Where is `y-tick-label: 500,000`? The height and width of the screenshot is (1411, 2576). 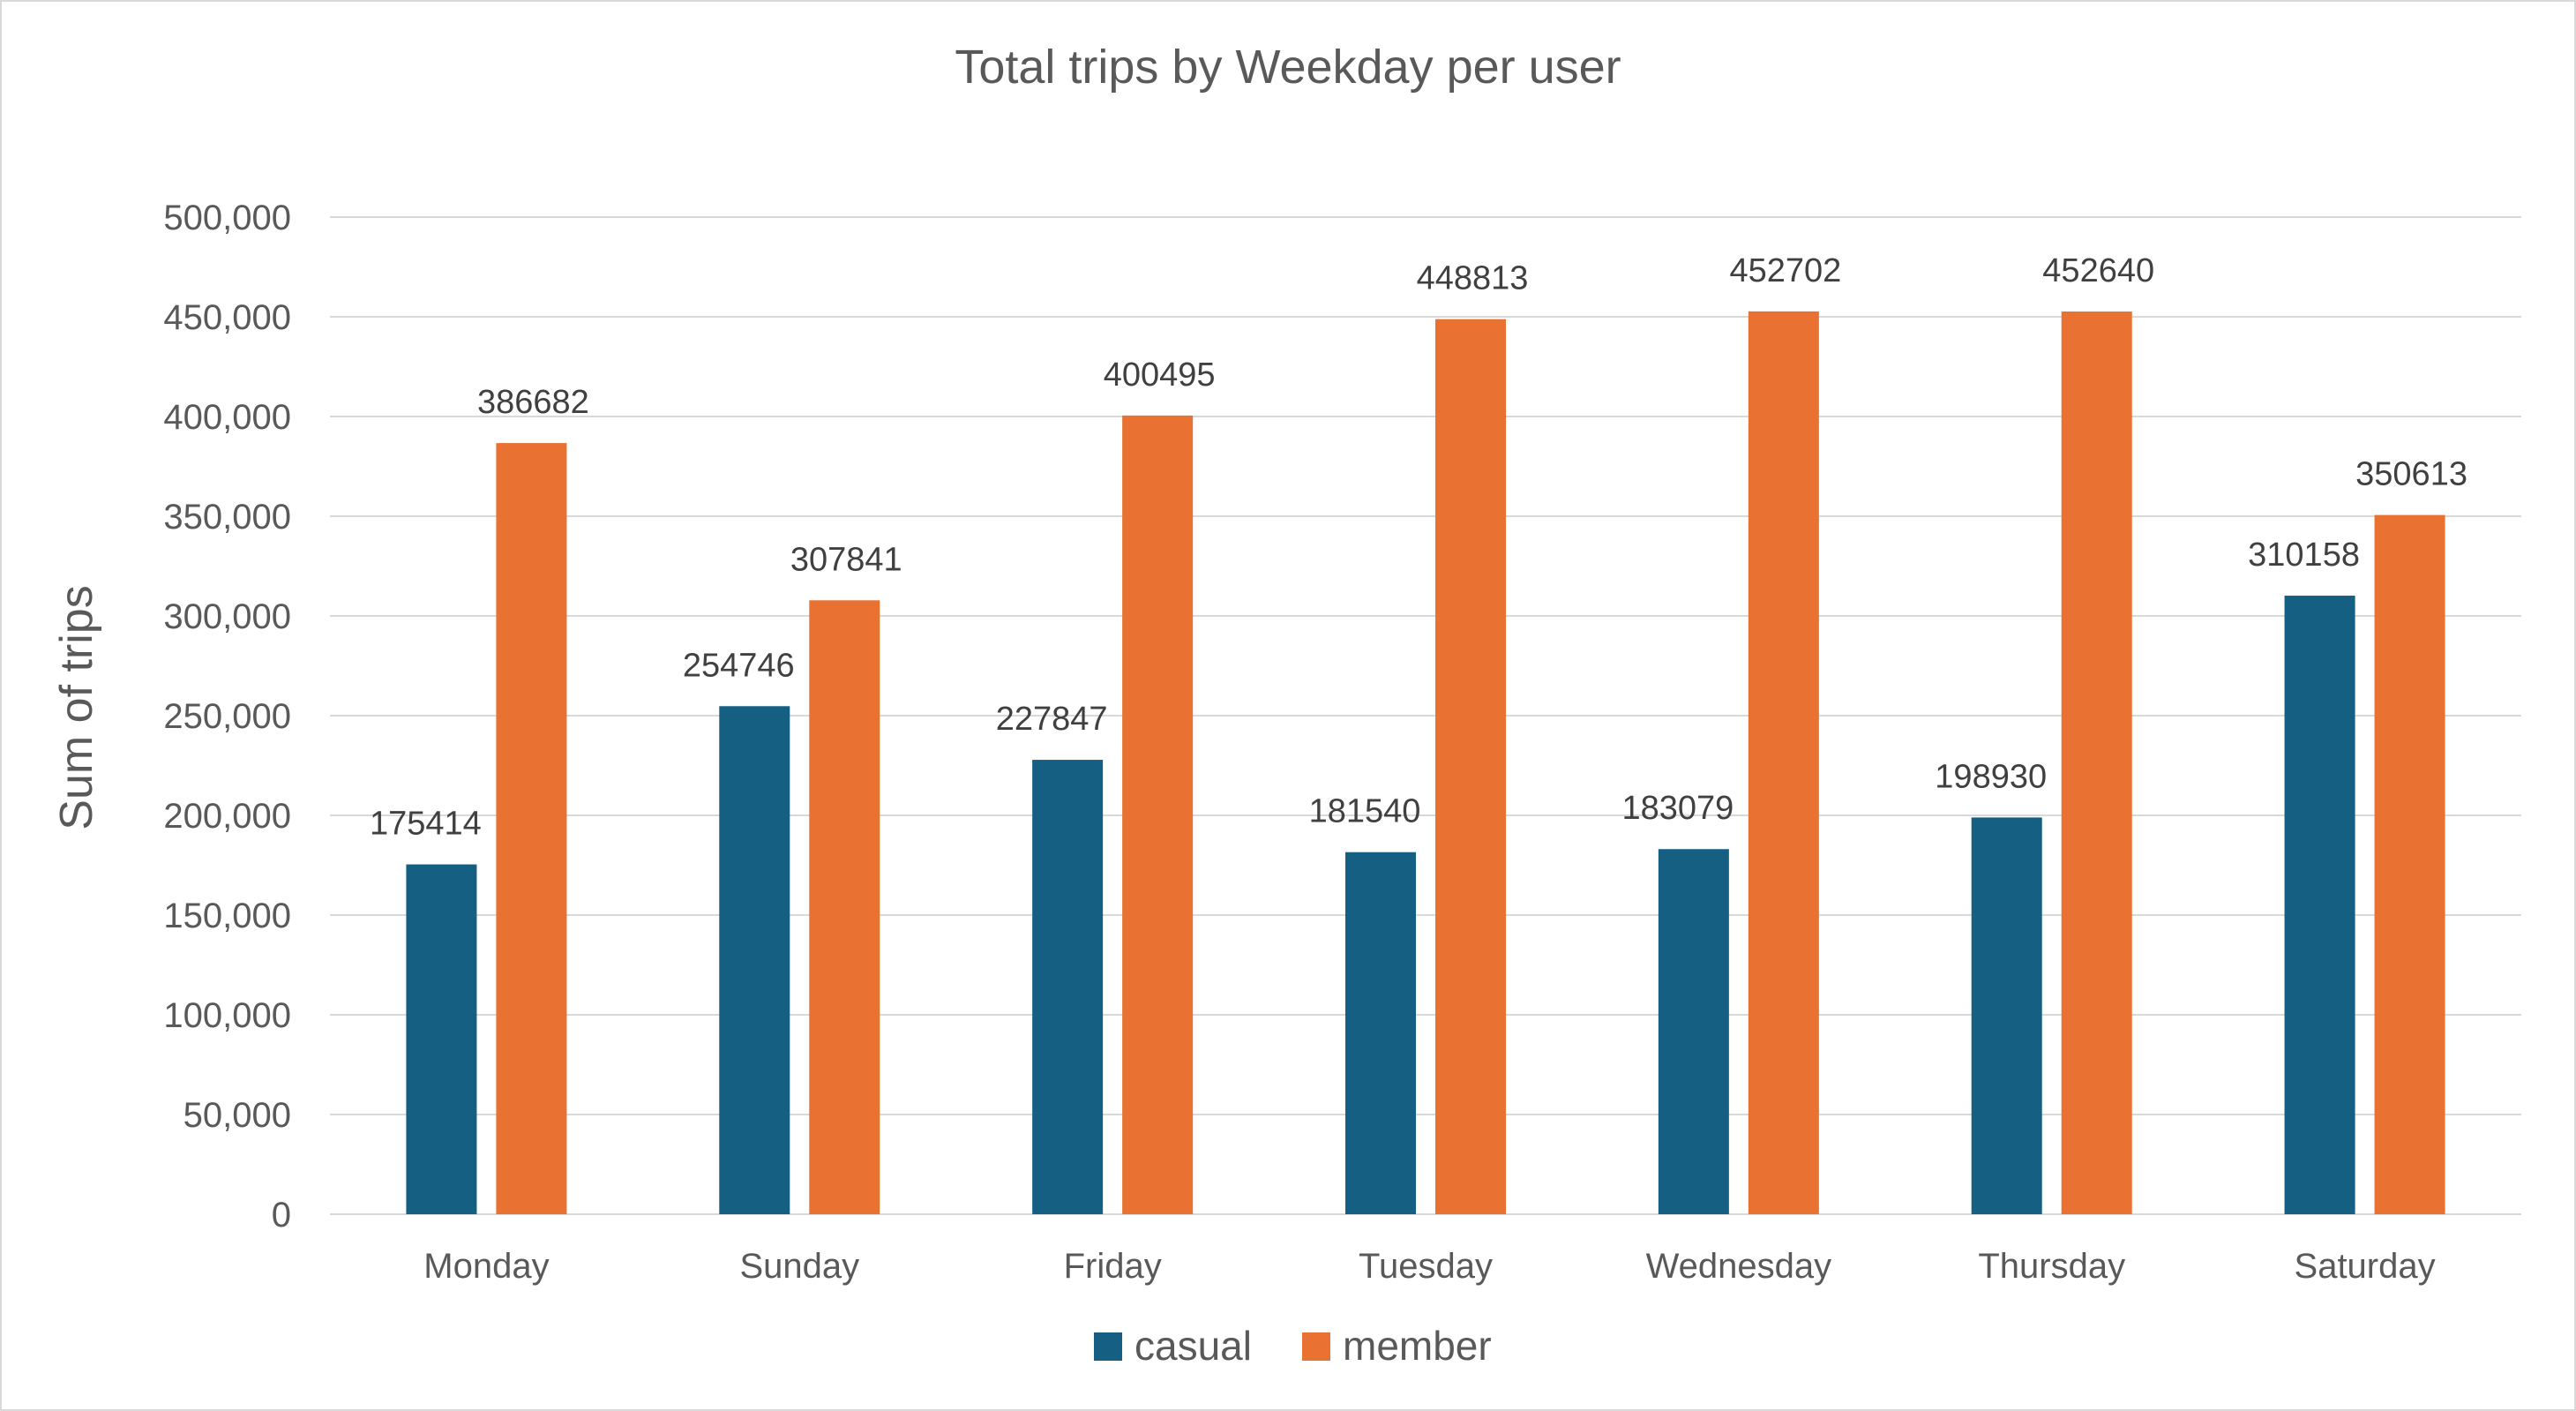
y-tick-label: 500,000 is located at coordinates (227, 218).